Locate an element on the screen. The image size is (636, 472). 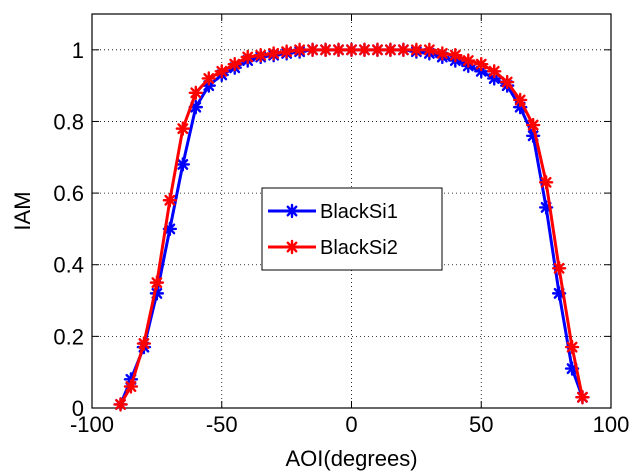
legend-label: BlackSi2 is located at coordinates (359, 248).